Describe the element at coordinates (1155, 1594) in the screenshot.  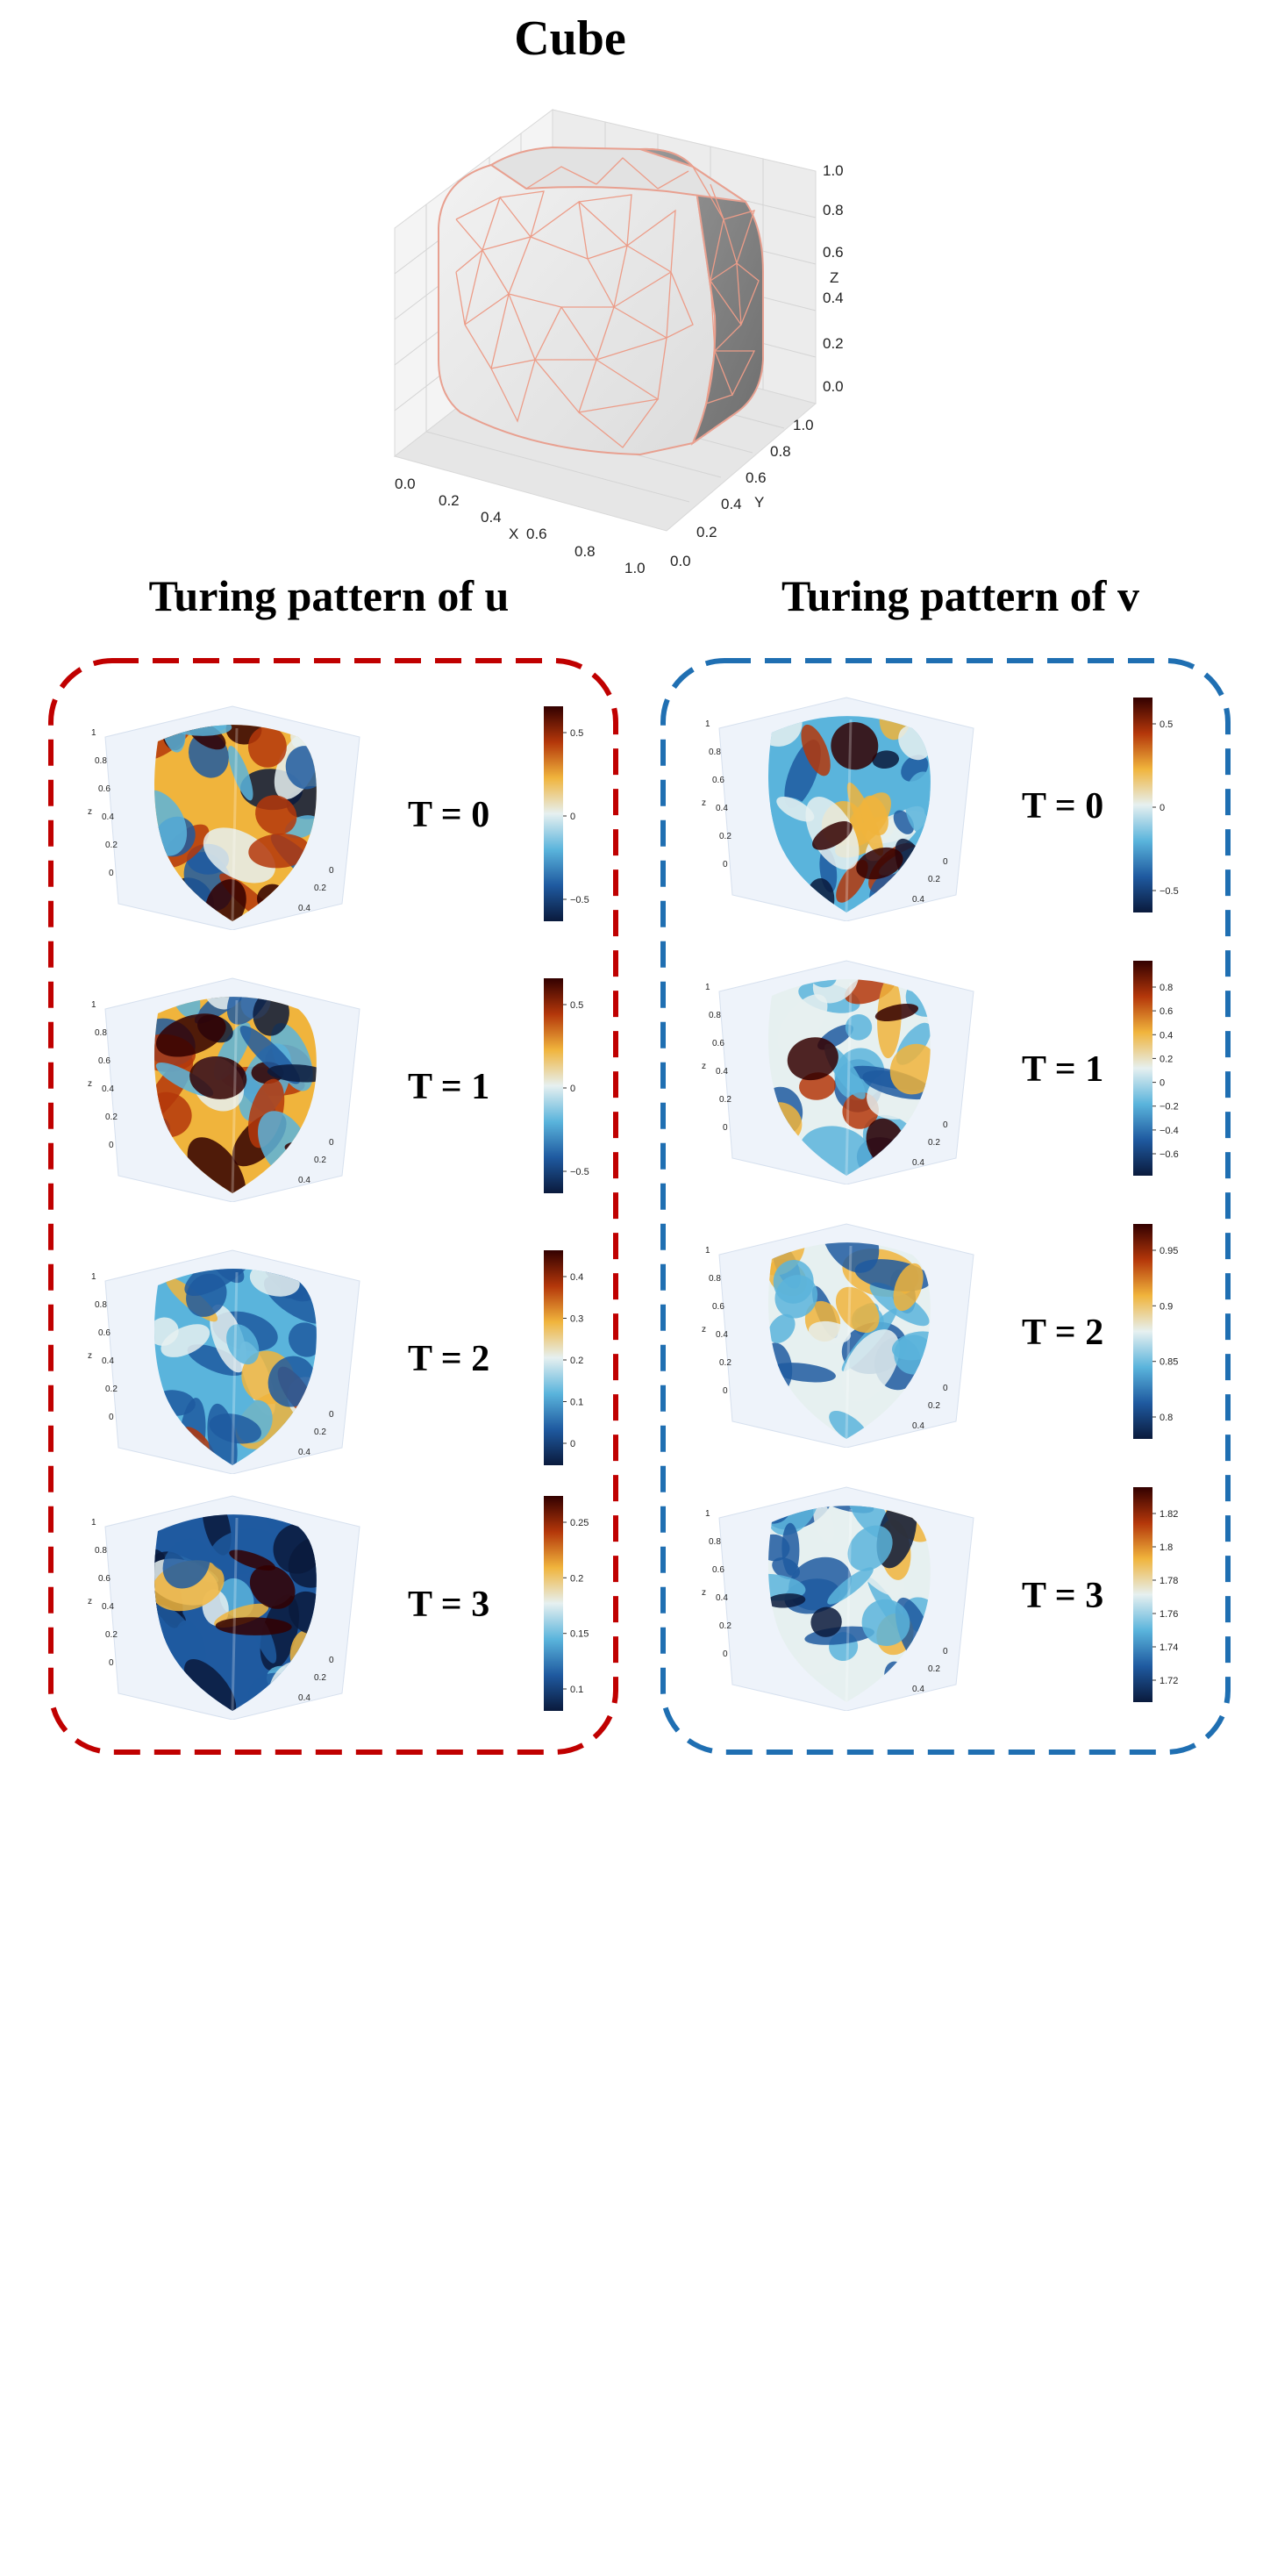
I see `colorbar: 1.82 1.8 1.78 1.76 1.74 1.72` at that location.